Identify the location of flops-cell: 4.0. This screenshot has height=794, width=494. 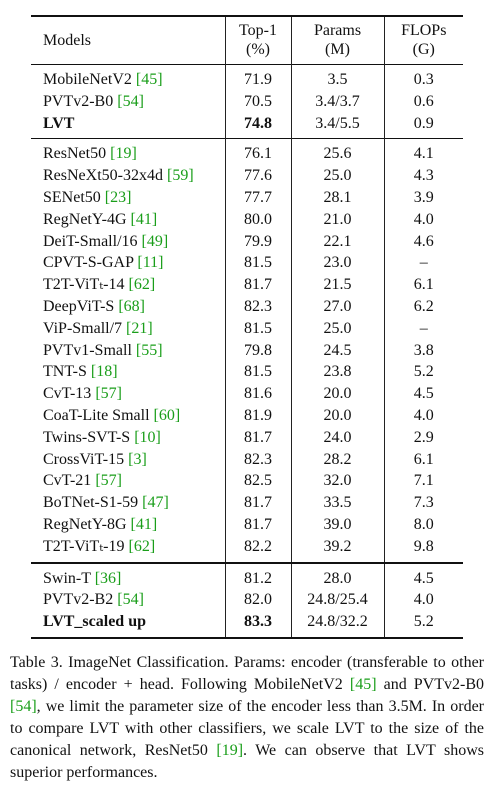
(423, 219).